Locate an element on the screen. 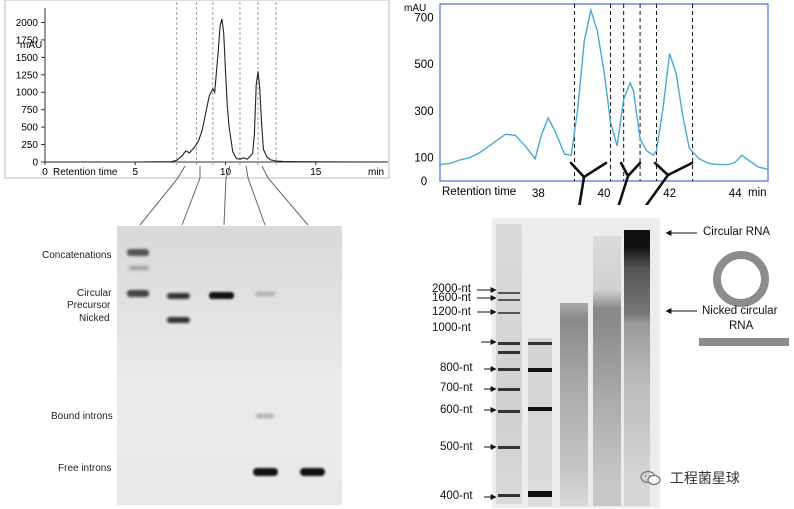 The image size is (794, 509). ladder-lane is located at coordinates (509, 364).